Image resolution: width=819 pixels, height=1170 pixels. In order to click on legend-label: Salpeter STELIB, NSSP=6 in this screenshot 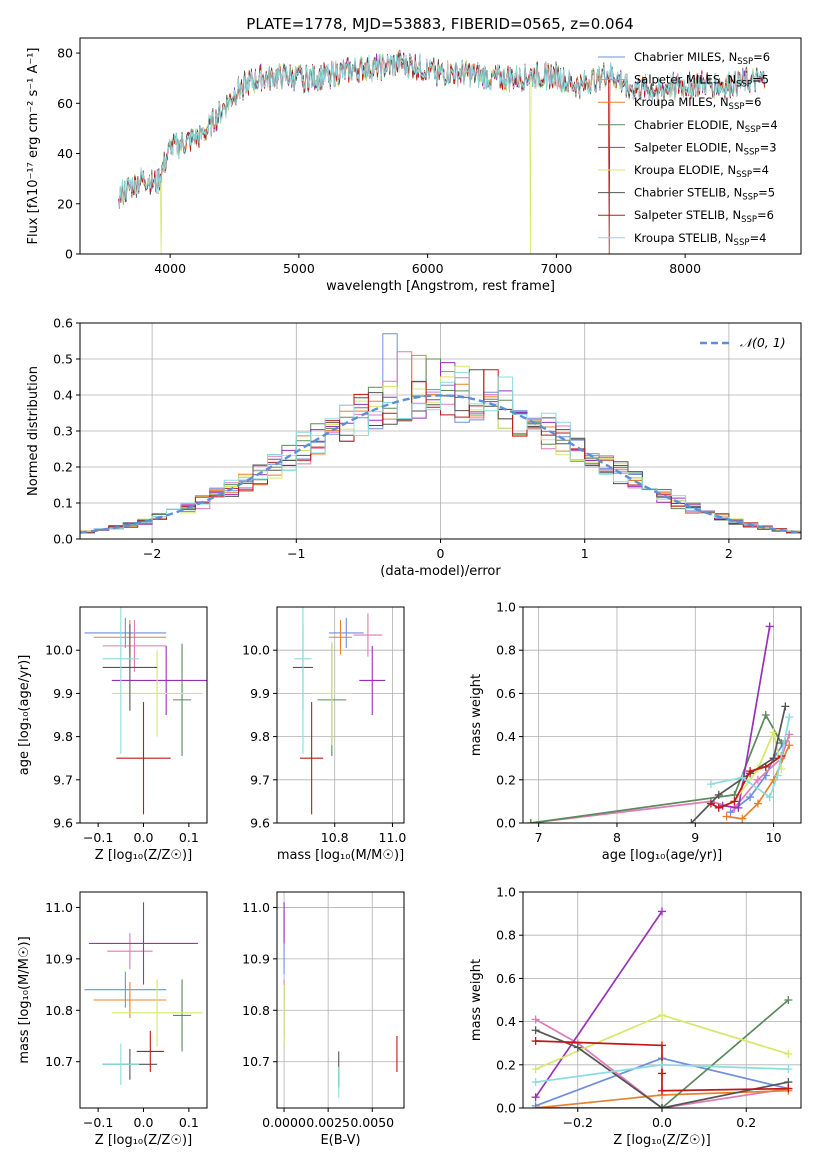, I will do `click(704, 216)`.